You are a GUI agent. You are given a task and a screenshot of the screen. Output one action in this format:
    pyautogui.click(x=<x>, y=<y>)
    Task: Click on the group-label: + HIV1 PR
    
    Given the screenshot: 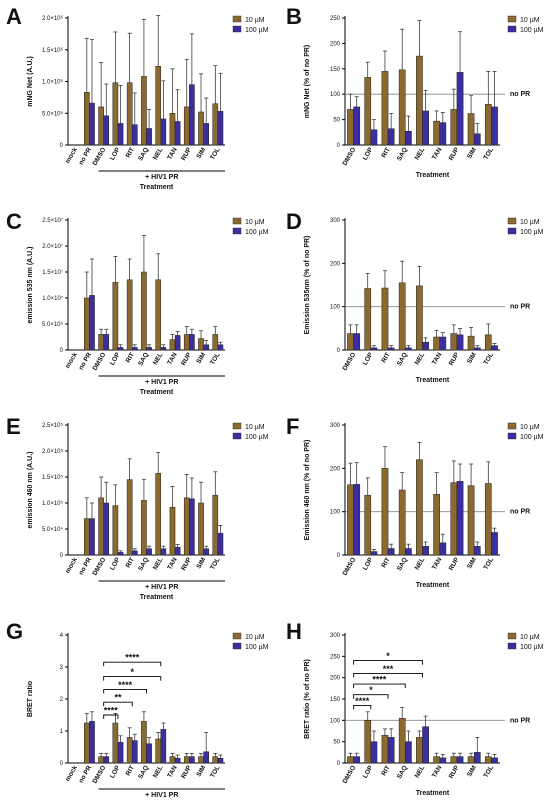 What is the action you would take?
    pyautogui.click(x=161, y=177)
    